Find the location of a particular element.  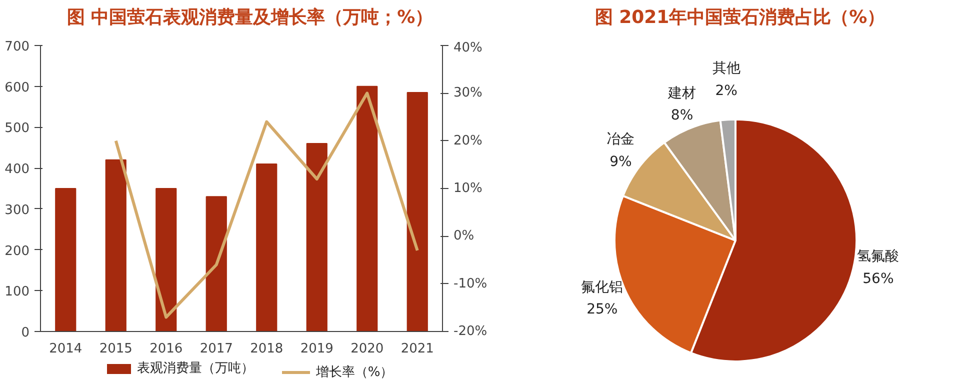

slice-label: 氢氟酸 is located at coordinates (878, 256).